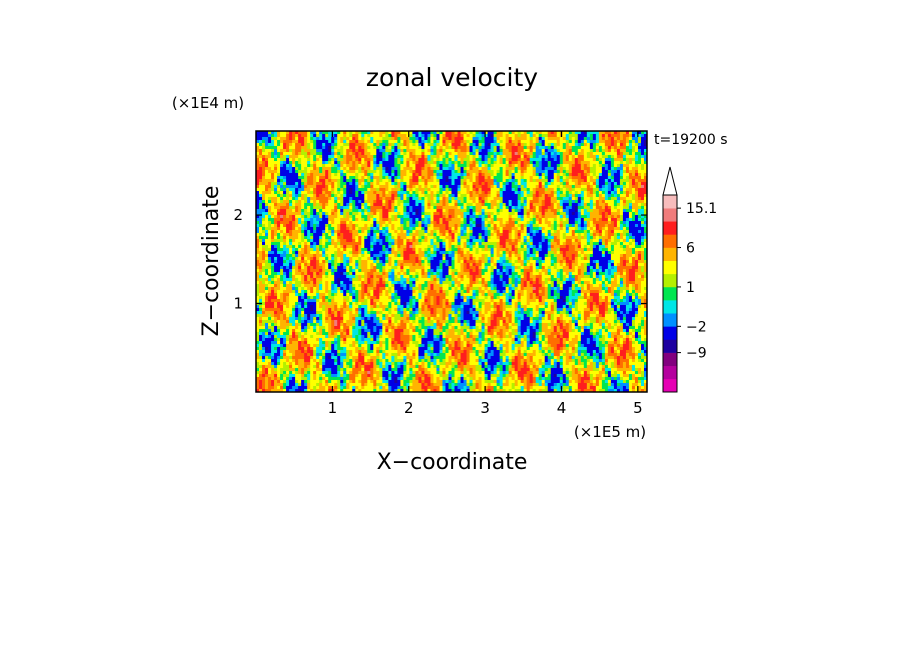 This screenshot has height=654, width=904. What do you see at coordinates (691, 140) in the screenshot?
I see `time-label: t=19200 s` at bounding box center [691, 140].